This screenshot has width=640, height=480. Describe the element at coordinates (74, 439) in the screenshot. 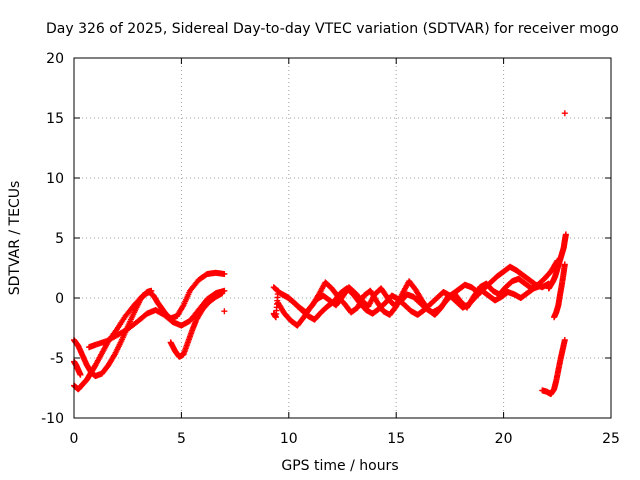

I see `x-tick-label: 0` at that location.